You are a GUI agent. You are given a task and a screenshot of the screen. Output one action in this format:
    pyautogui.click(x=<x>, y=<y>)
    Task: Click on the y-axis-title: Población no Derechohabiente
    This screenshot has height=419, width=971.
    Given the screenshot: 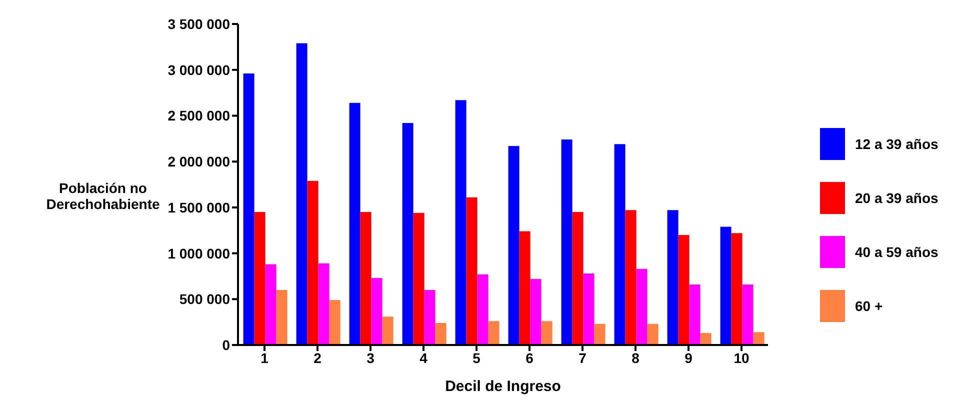 What is the action you would take?
    pyautogui.click(x=103, y=196)
    